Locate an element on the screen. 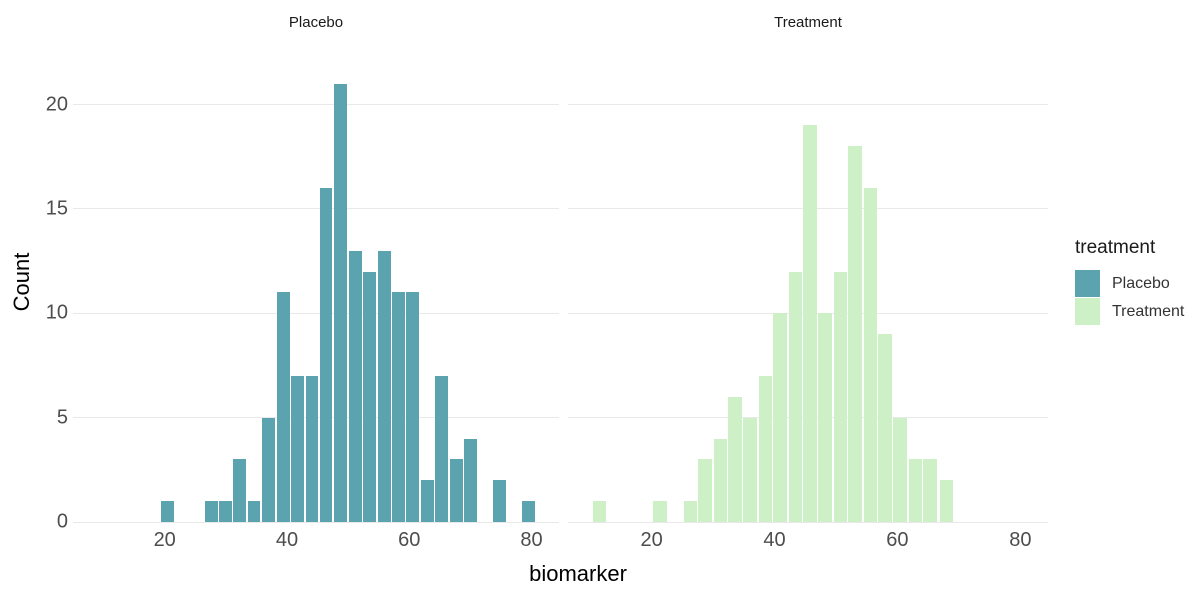  y-tick-label: 15 is located at coordinates (56, 208).